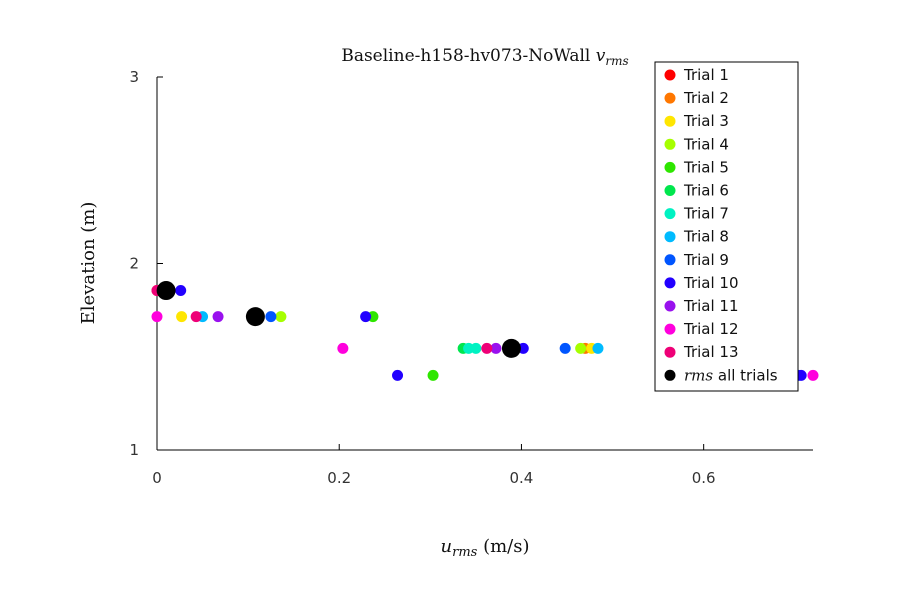 The width and height of the screenshot is (900, 600). Describe the element at coordinates (134, 264) in the screenshot. I see `y-tick-label: 2` at that location.